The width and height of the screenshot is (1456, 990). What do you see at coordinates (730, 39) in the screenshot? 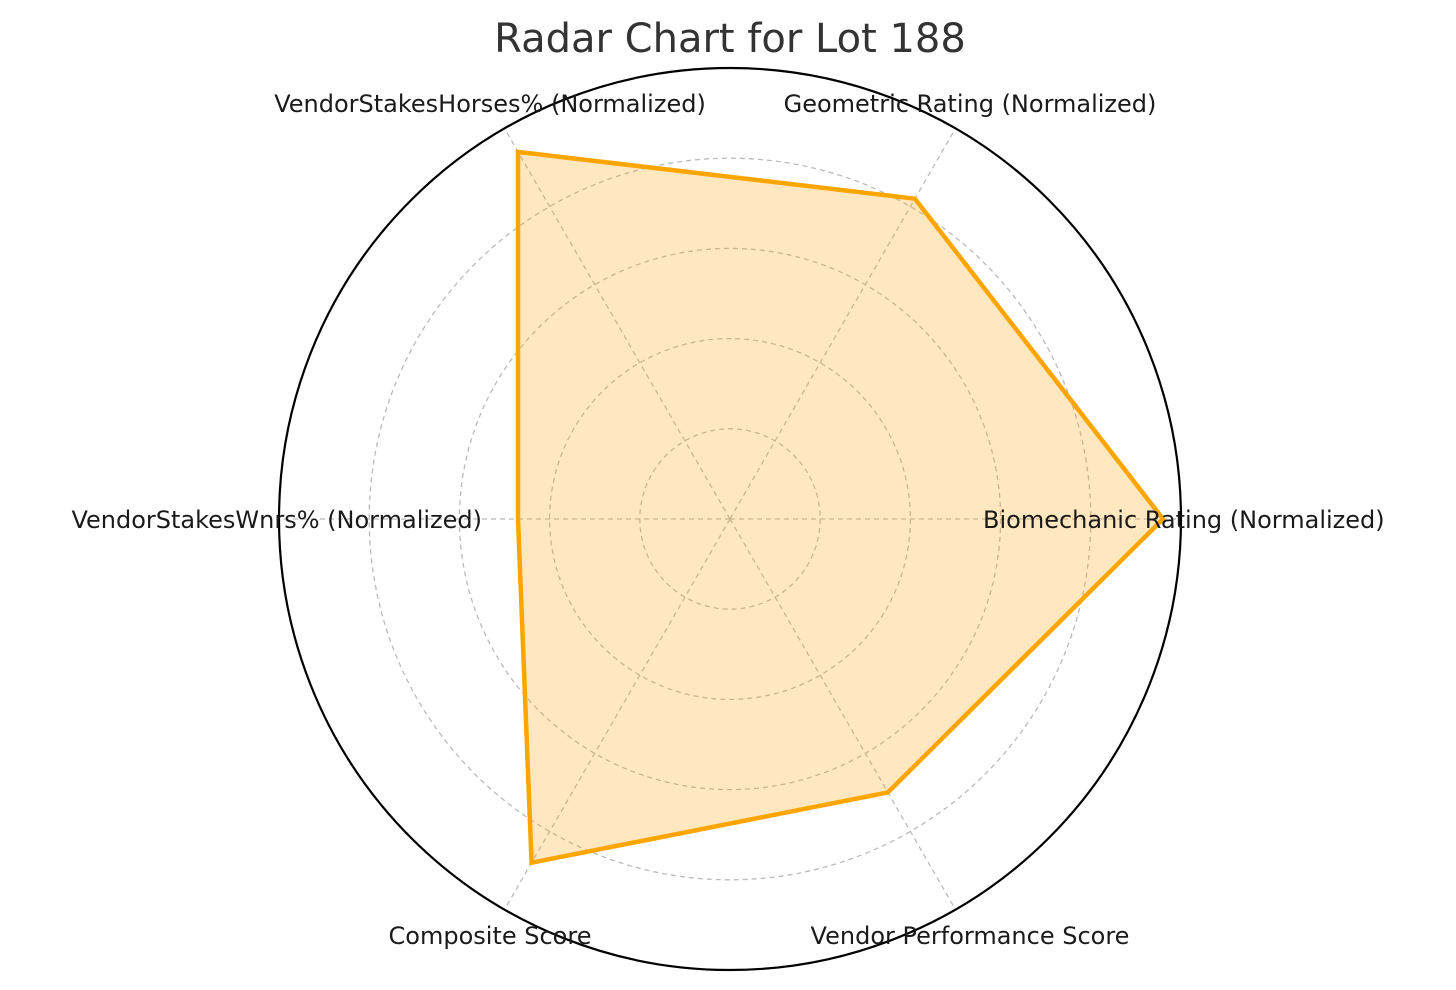
I see `chart-title: Radar Chart for Lot 188` at bounding box center [730, 39].